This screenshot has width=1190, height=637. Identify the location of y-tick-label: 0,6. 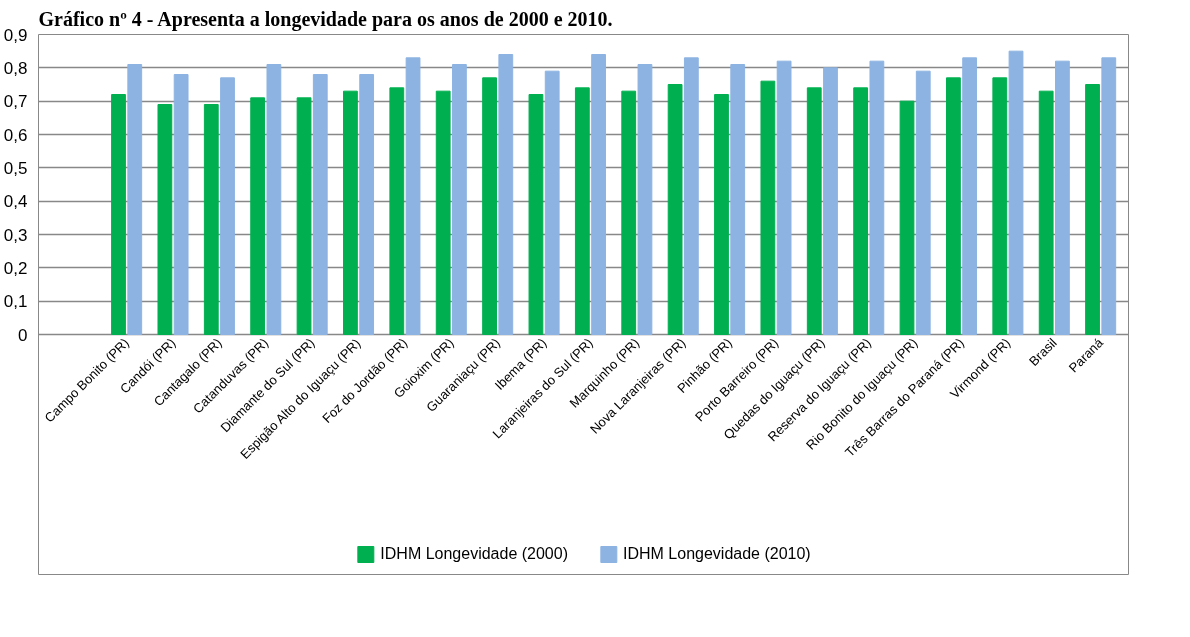
(15, 135).